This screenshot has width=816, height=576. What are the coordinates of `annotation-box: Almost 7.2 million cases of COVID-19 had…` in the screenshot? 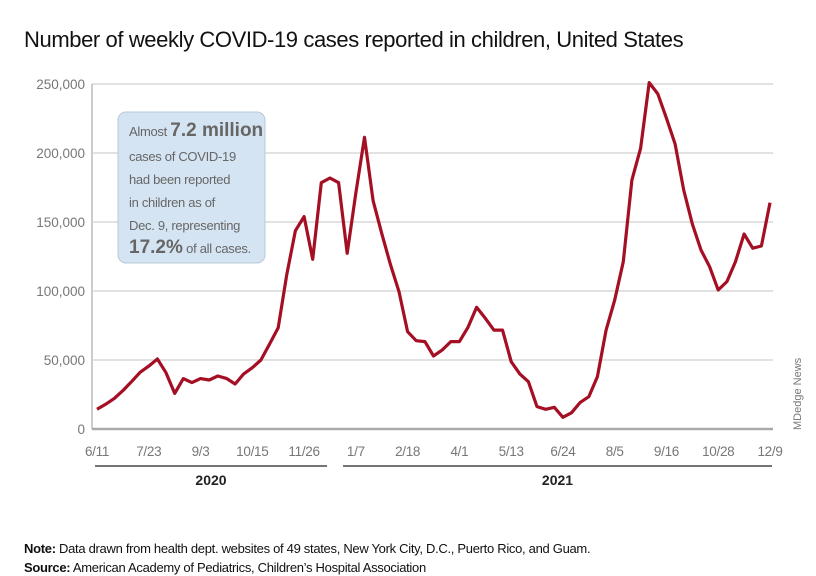 It's located at (191, 187).